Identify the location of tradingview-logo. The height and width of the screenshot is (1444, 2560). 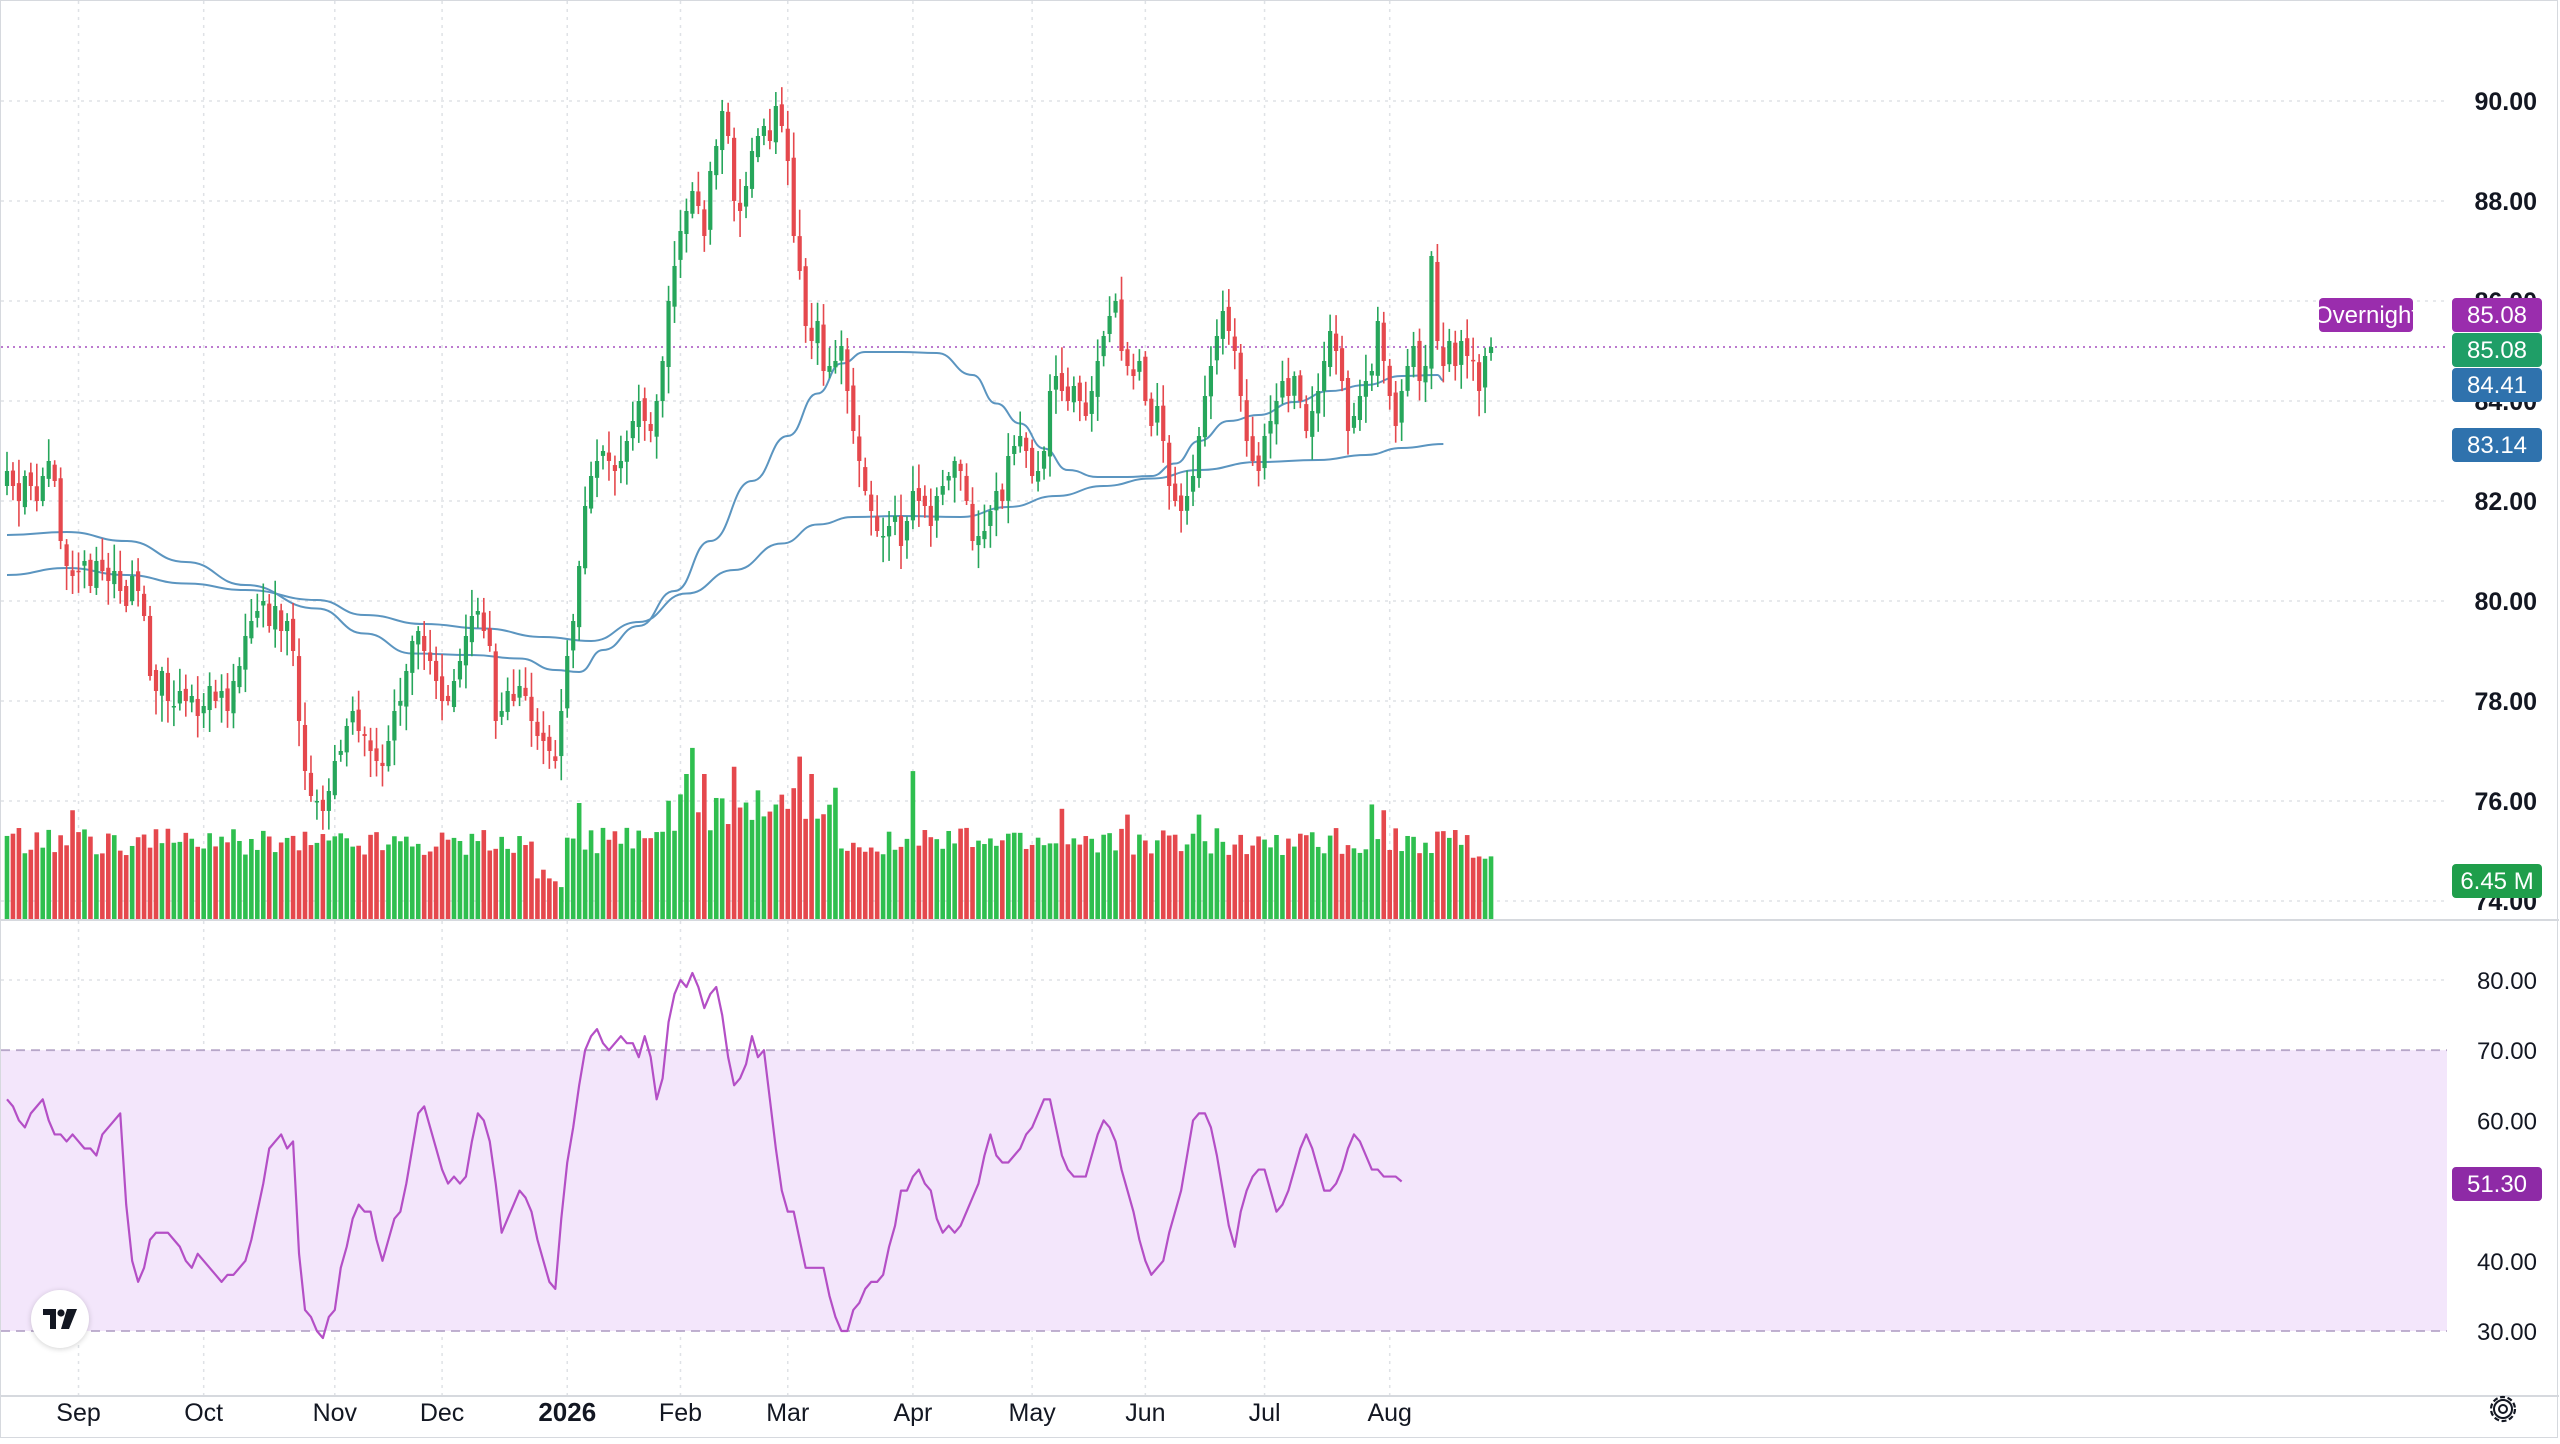
(60, 1319).